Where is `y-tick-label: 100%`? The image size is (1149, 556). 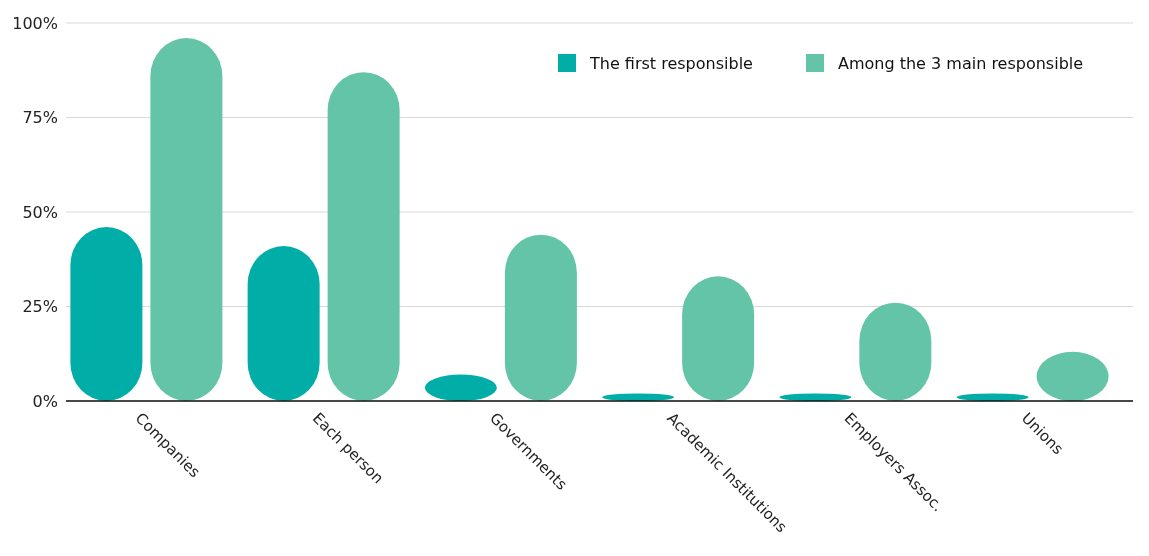
y-tick-label: 100% is located at coordinates (35, 23).